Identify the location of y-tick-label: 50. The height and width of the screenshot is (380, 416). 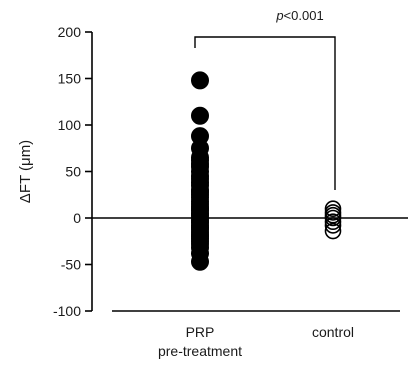
(73, 172).